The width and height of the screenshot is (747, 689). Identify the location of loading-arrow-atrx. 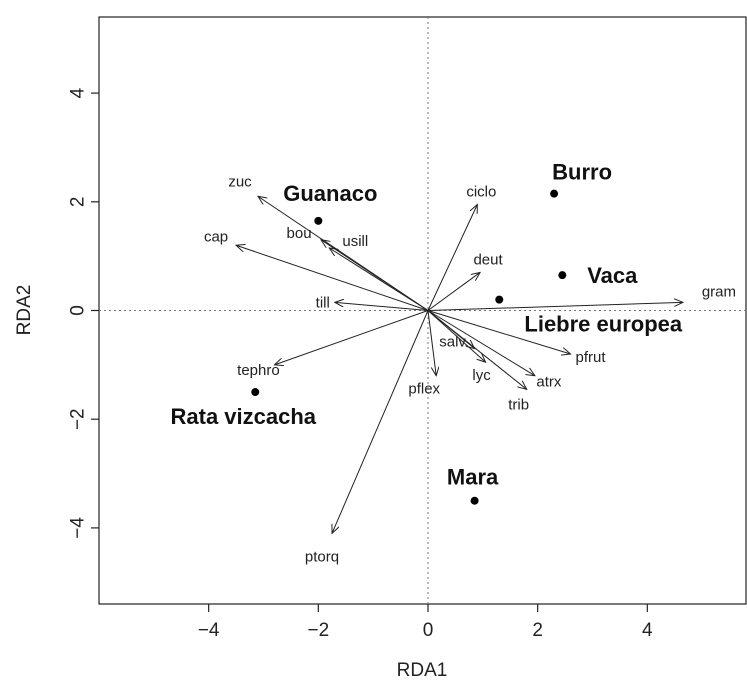
(481, 343).